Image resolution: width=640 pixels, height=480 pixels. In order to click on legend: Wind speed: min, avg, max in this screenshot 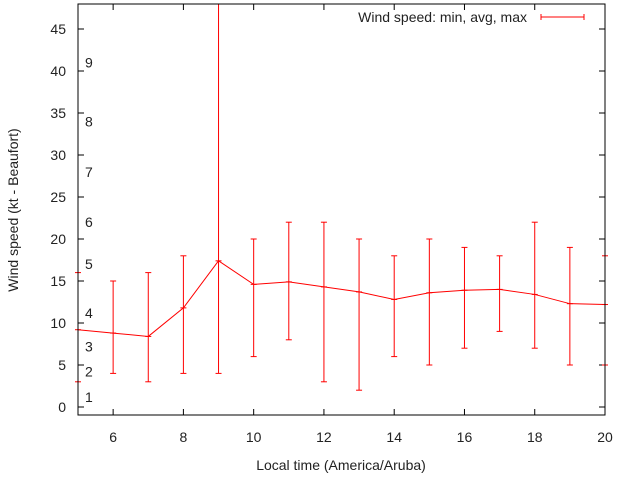, I will do `click(471, 17)`.